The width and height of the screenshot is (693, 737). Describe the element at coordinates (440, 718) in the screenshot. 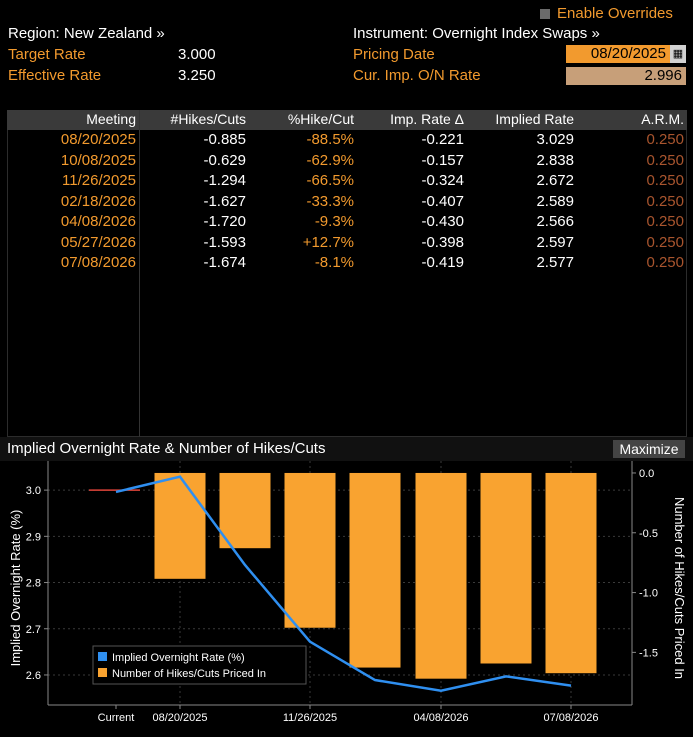

I see `x-tick-label: 04/08/2026` at that location.